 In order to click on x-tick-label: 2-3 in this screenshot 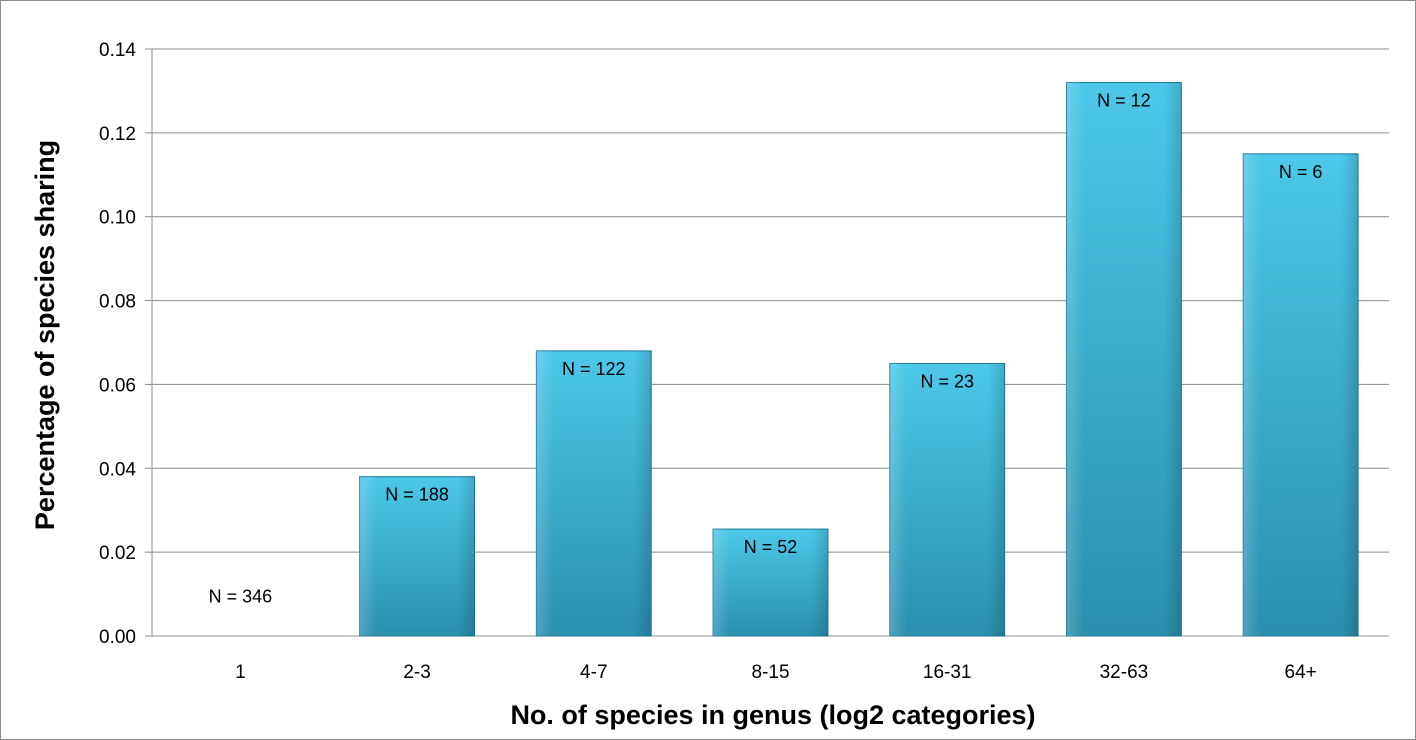, I will do `click(416, 672)`.